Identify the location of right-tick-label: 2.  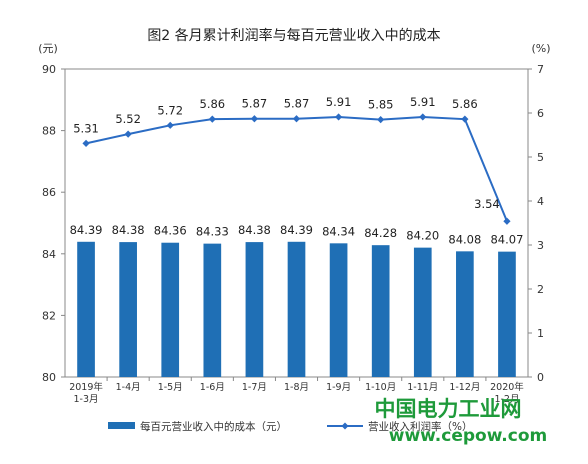
(540, 289).